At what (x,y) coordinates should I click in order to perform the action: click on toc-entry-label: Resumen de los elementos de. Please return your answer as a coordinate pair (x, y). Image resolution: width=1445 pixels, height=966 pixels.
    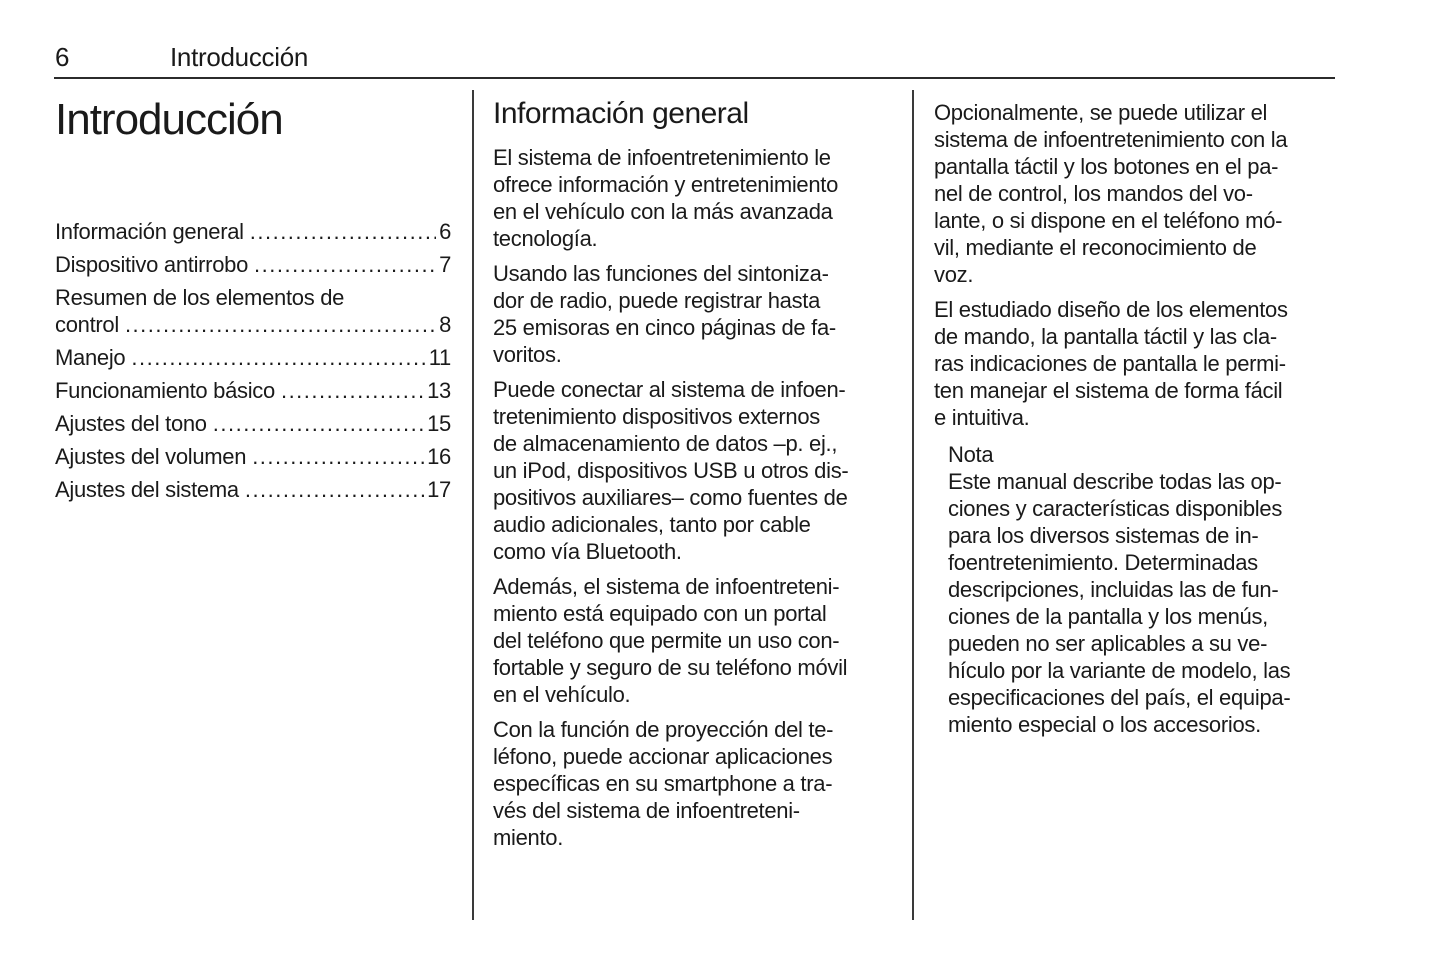
    Looking at the image, I should click on (200, 297).